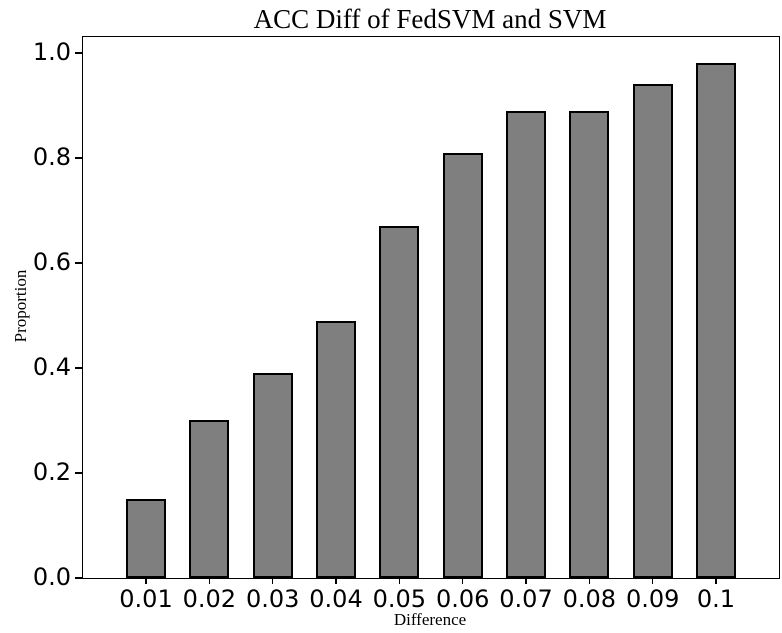 The width and height of the screenshot is (782, 633). I want to click on x-tick-label: 0.08, so click(589, 599).